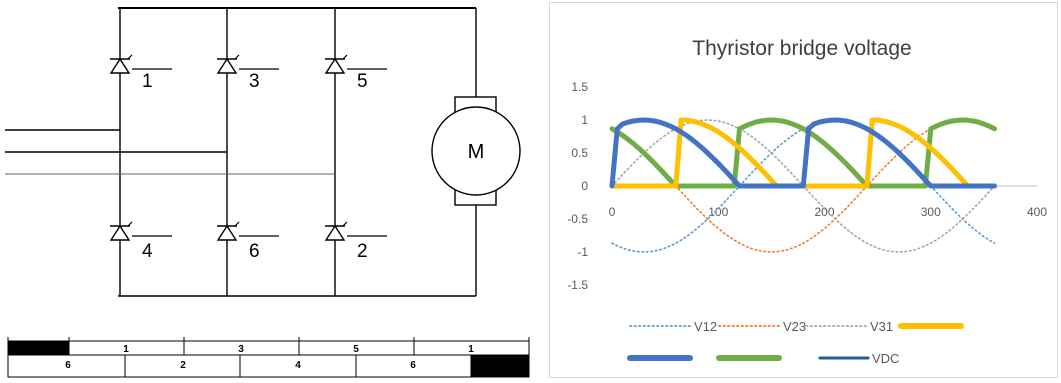 This screenshot has height=383, width=1061. I want to click on motor-body, so click(476, 151).